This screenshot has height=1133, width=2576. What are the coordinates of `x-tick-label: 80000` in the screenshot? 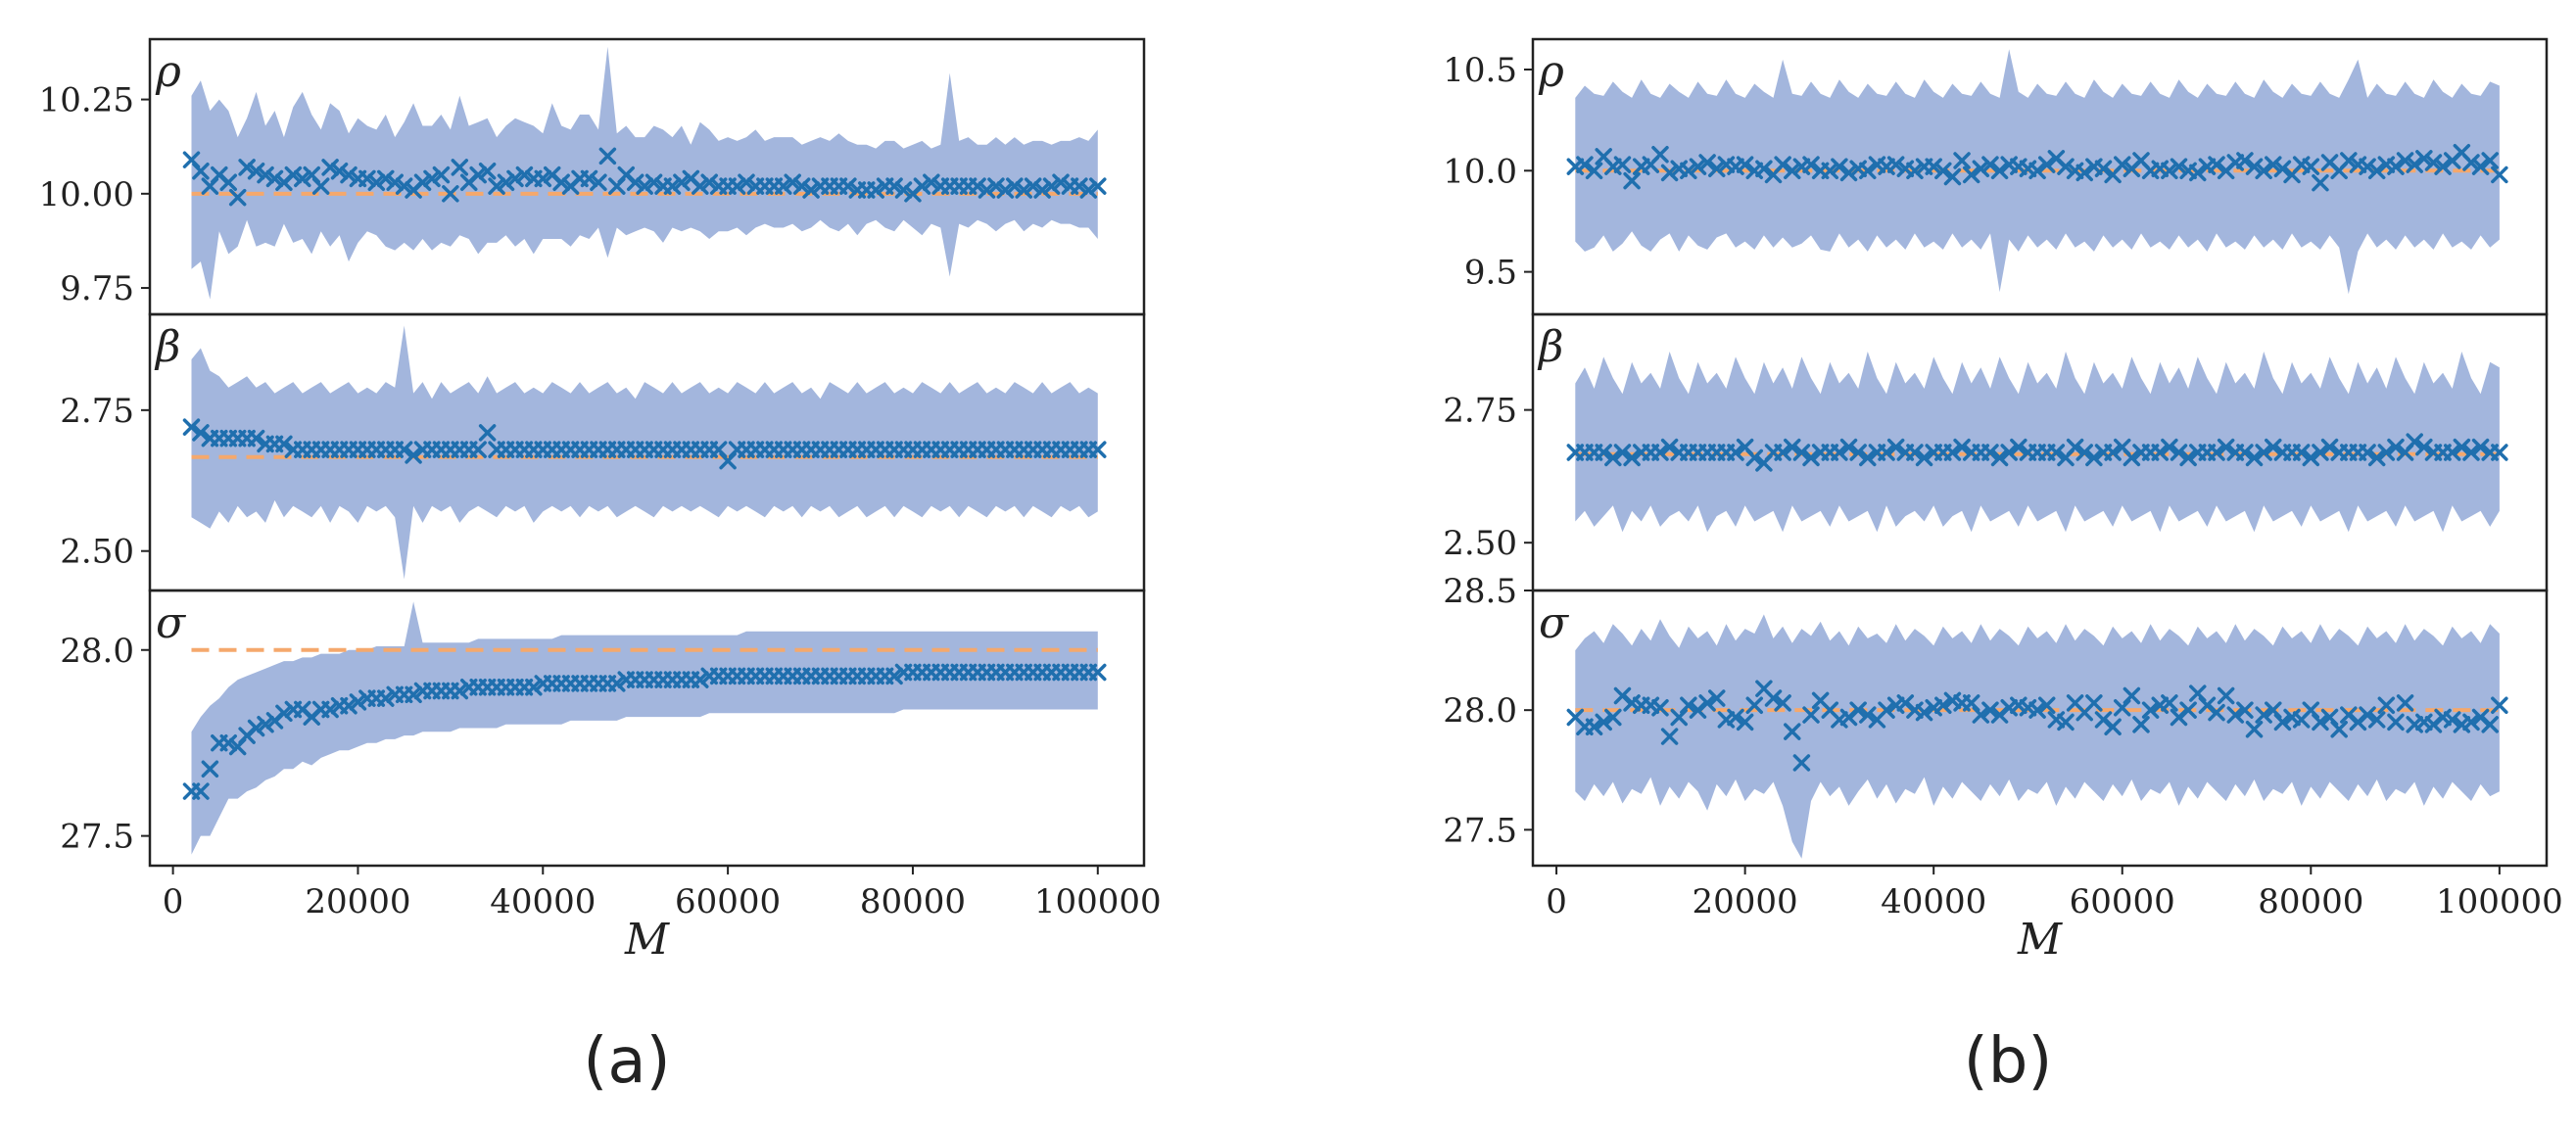 It's located at (2311, 901).